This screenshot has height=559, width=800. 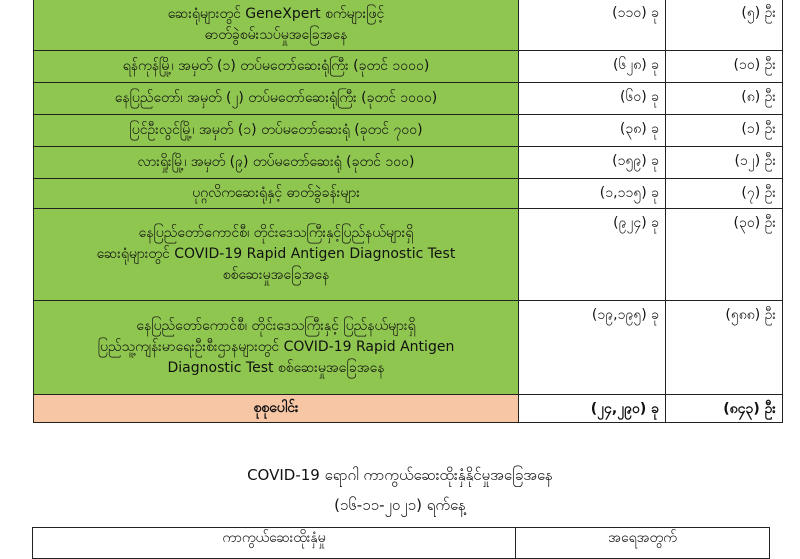 I want to click on row-persons: (၁) ဦး, so click(x=724, y=130).